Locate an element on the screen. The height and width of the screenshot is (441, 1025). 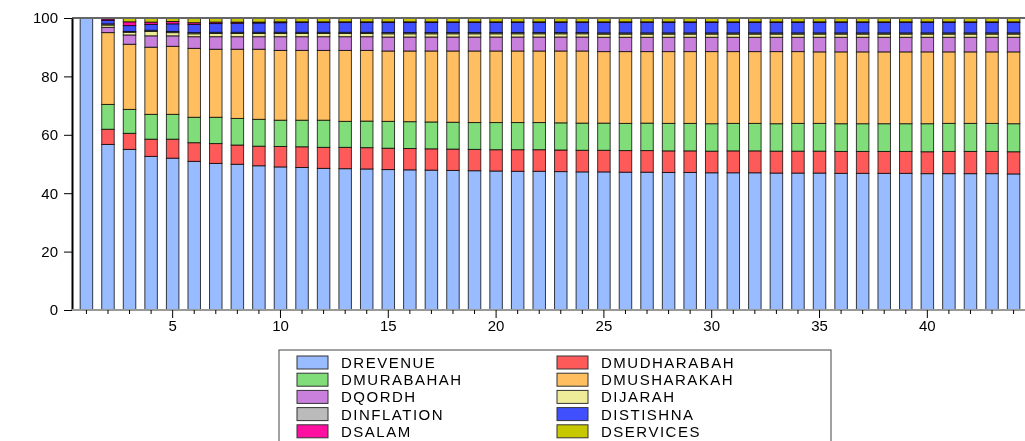
legend-label: DMUDHARABAH is located at coordinates (668, 362).